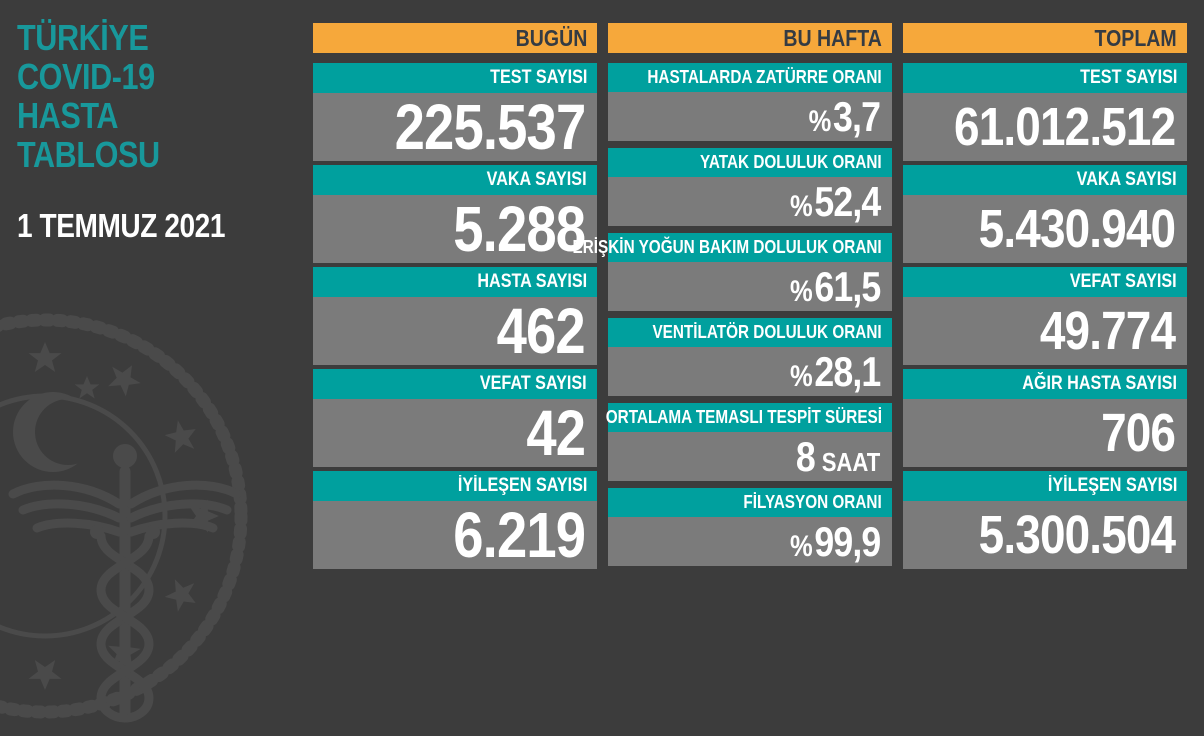  Describe the element at coordinates (551, 37) in the screenshot. I see `column-header-label: BUGÜN` at that location.